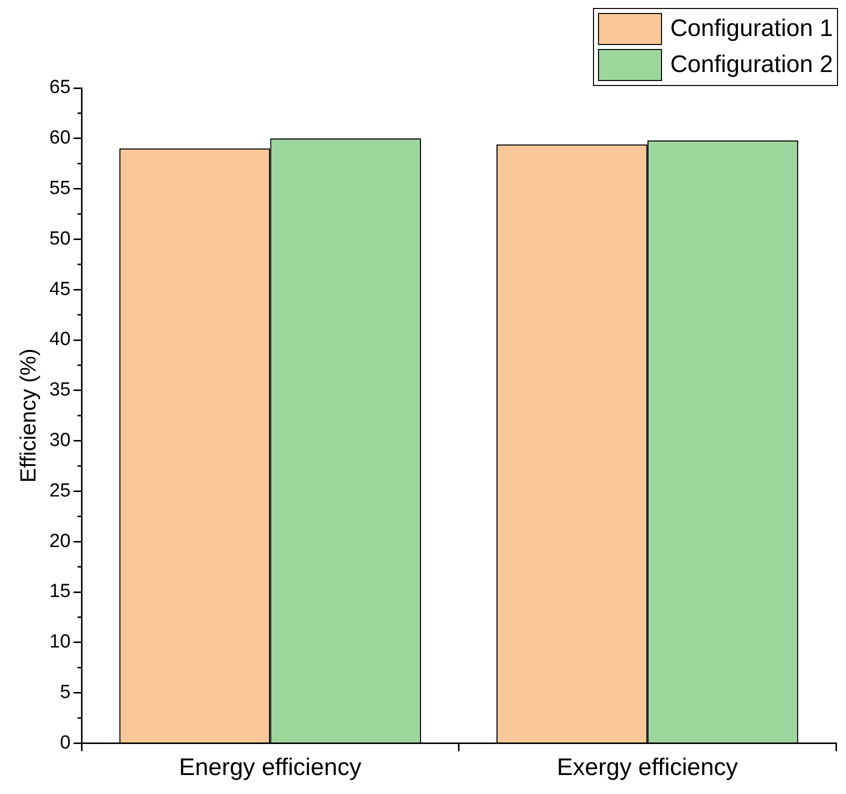 The height and width of the screenshot is (794, 846). Describe the element at coordinates (60, 541) in the screenshot. I see `y-tick-label: 20` at that location.